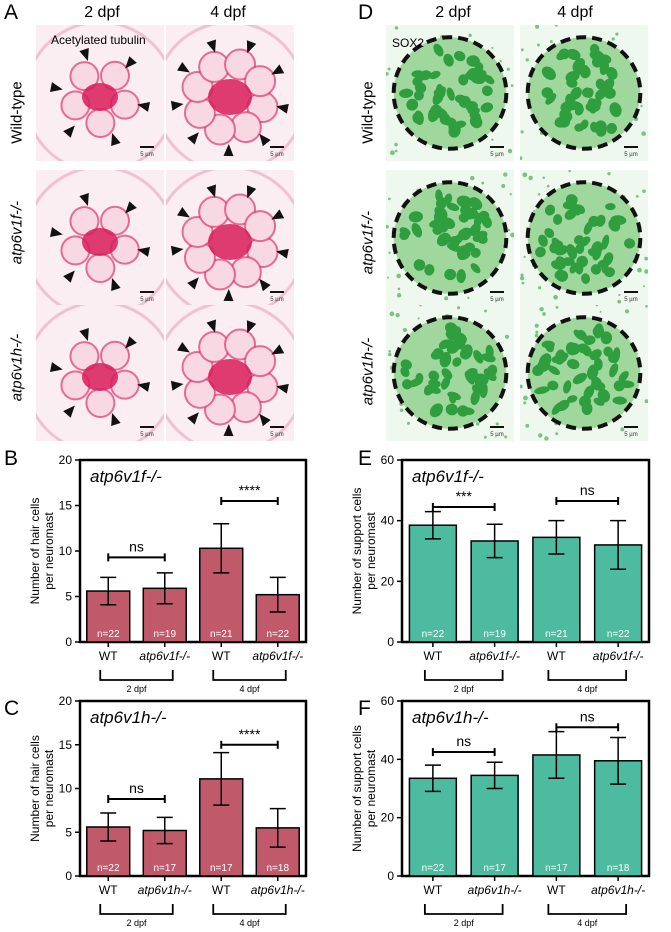 The height and width of the screenshot is (932, 671). What do you see at coordinates (365, 458) in the screenshot?
I see `panel-letter-e: E` at bounding box center [365, 458].